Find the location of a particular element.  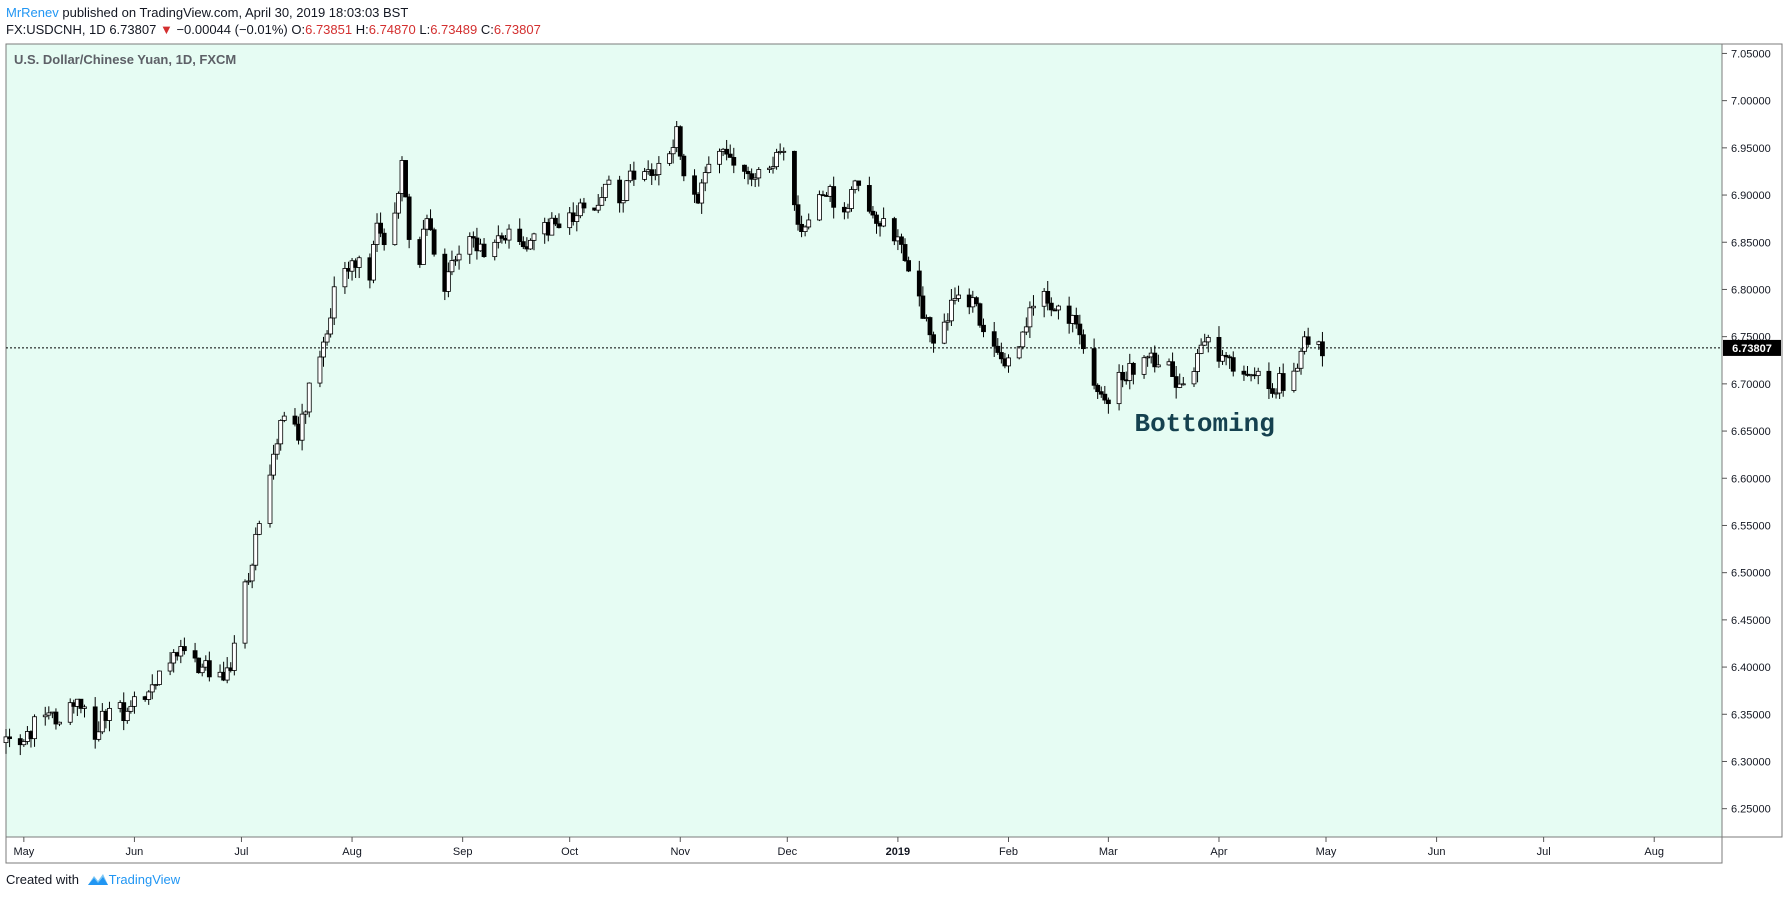

last-price: 6.73807 is located at coordinates (133, 29).